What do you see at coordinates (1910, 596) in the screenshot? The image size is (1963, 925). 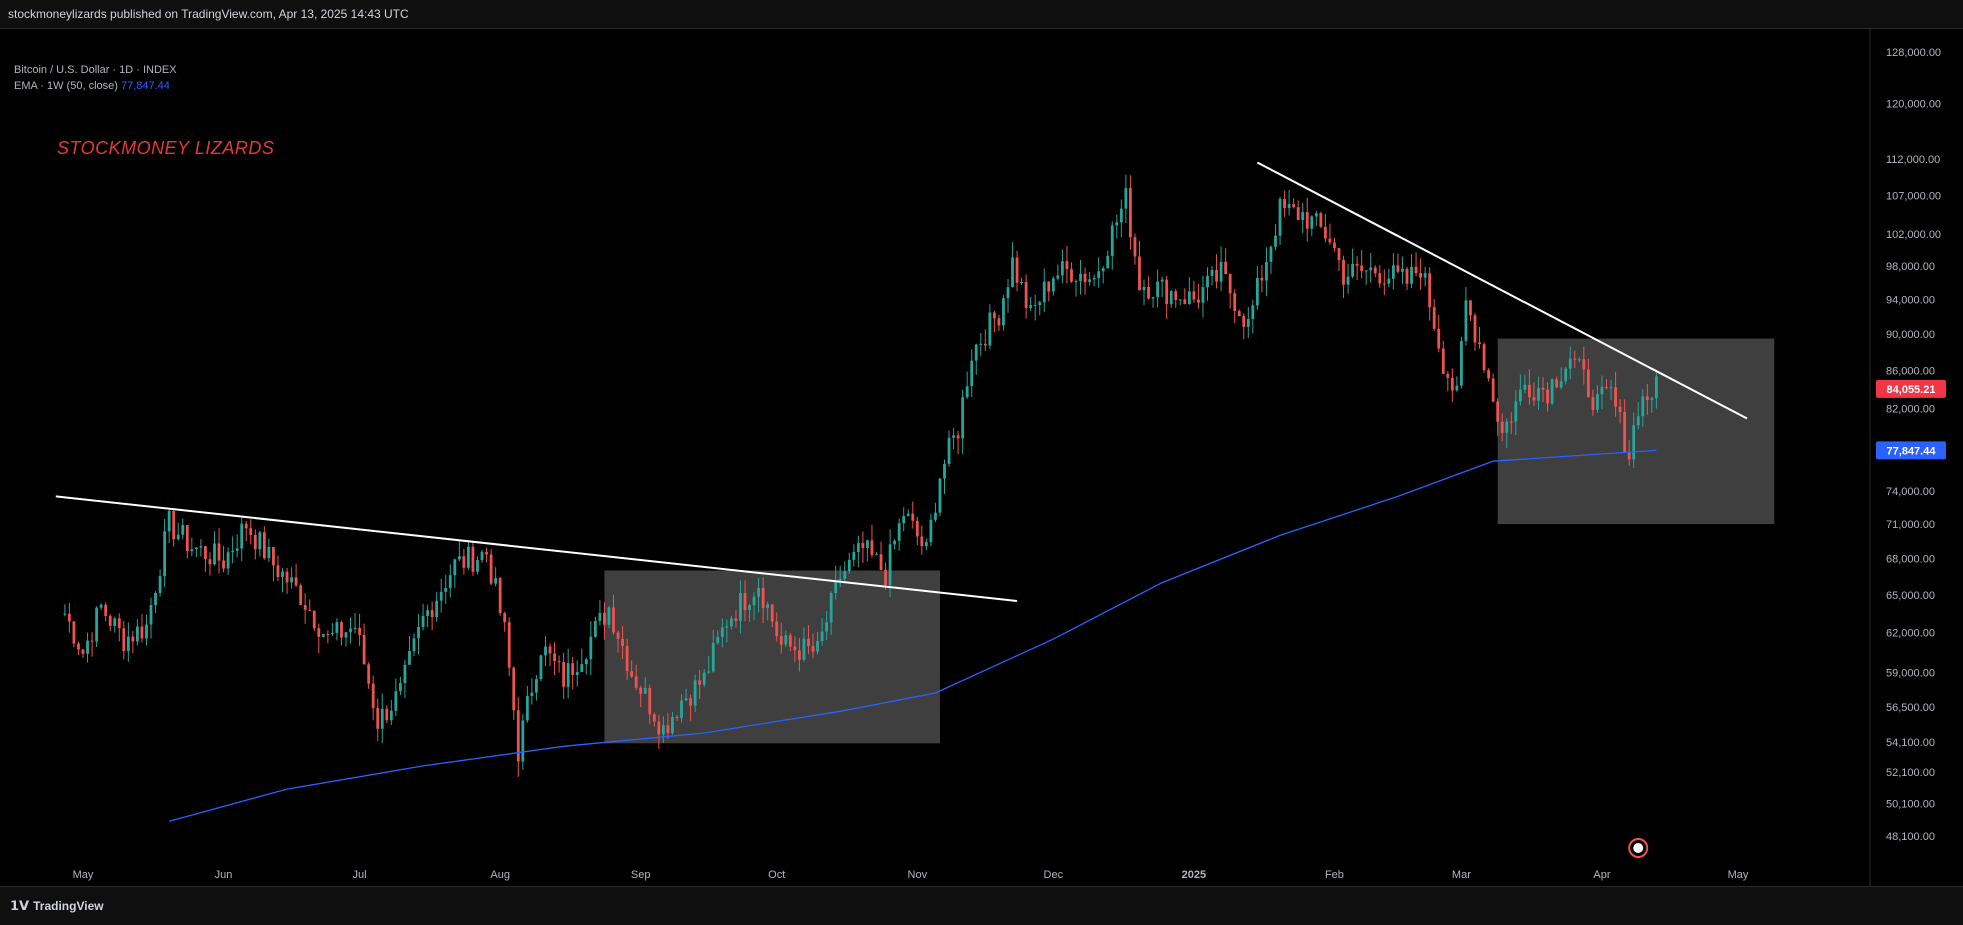 I see `y-tick-label: 65,000.00` at bounding box center [1910, 596].